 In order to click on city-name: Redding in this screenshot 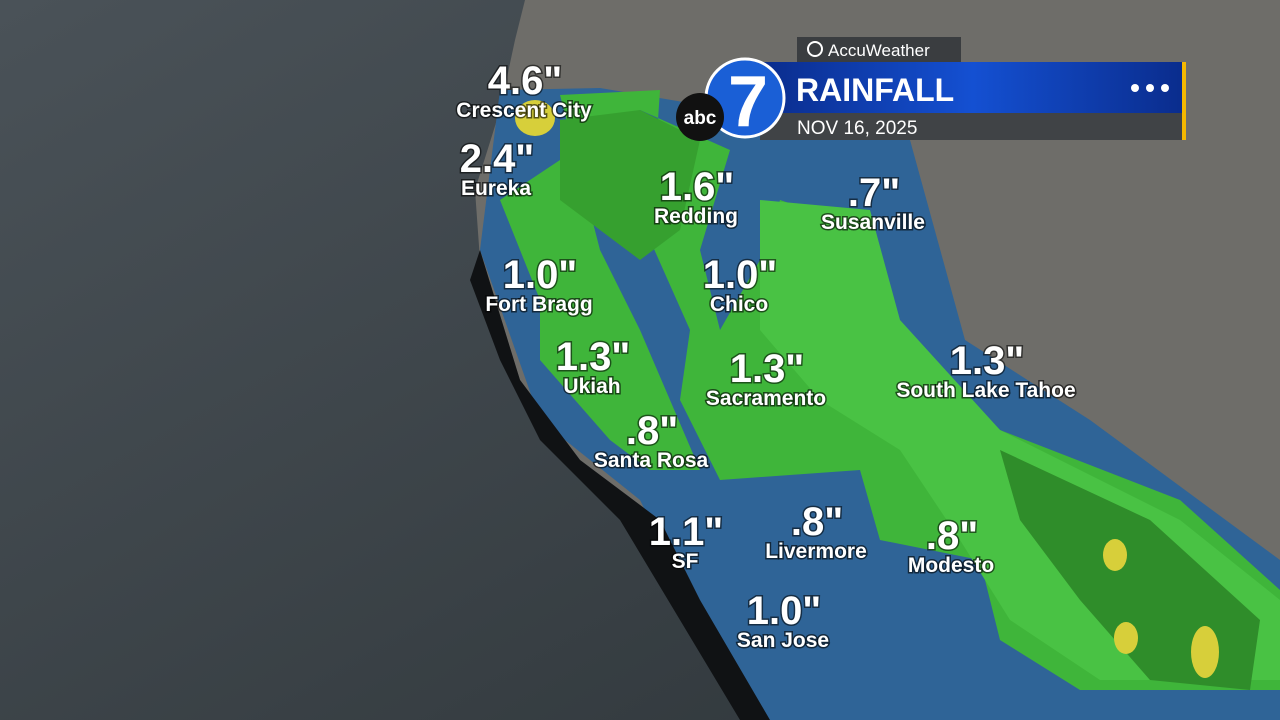, I will do `click(696, 216)`.